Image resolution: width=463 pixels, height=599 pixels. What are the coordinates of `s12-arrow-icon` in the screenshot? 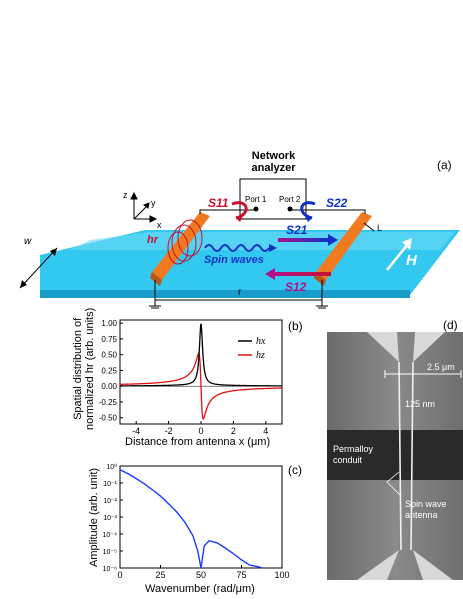 It's located at (303, 274).